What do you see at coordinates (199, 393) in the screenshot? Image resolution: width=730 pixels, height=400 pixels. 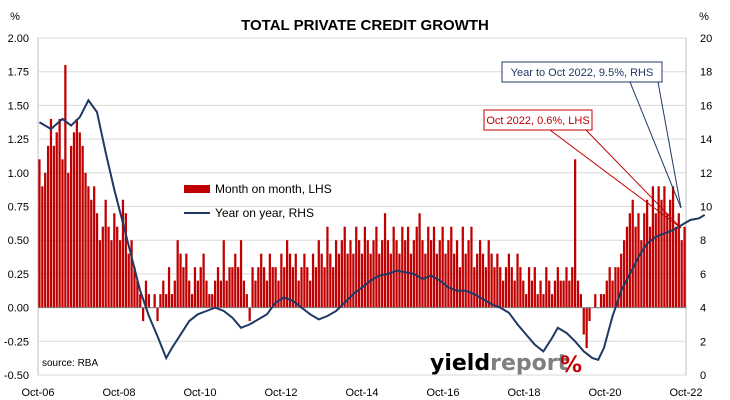 I see `x-tick-label: Oct-10` at bounding box center [199, 393].